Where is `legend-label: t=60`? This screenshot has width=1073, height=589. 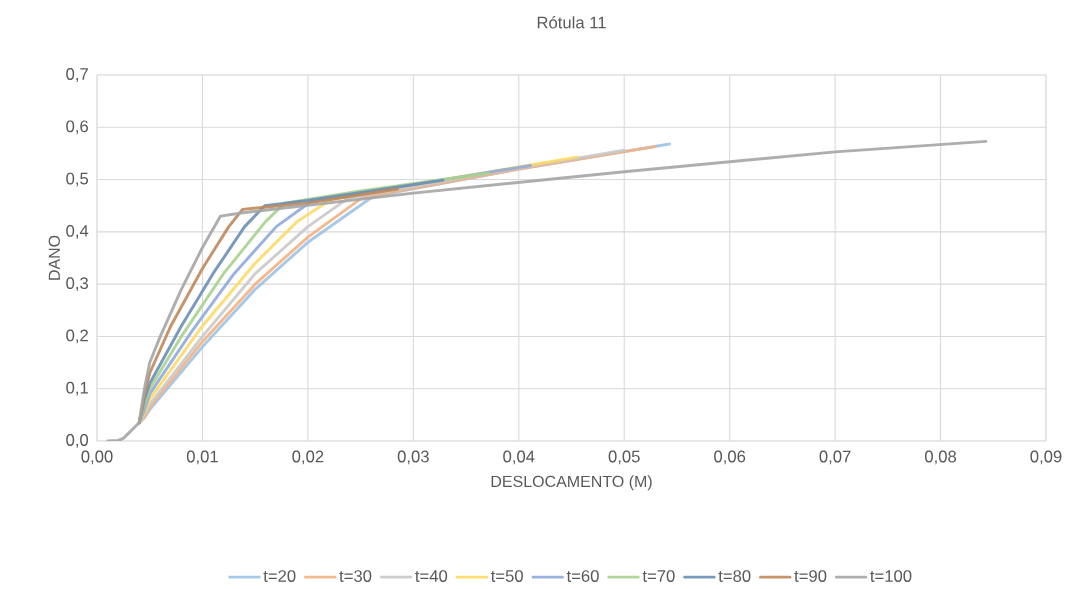
legend-label: t=60 is located at coordinates (582, 575).